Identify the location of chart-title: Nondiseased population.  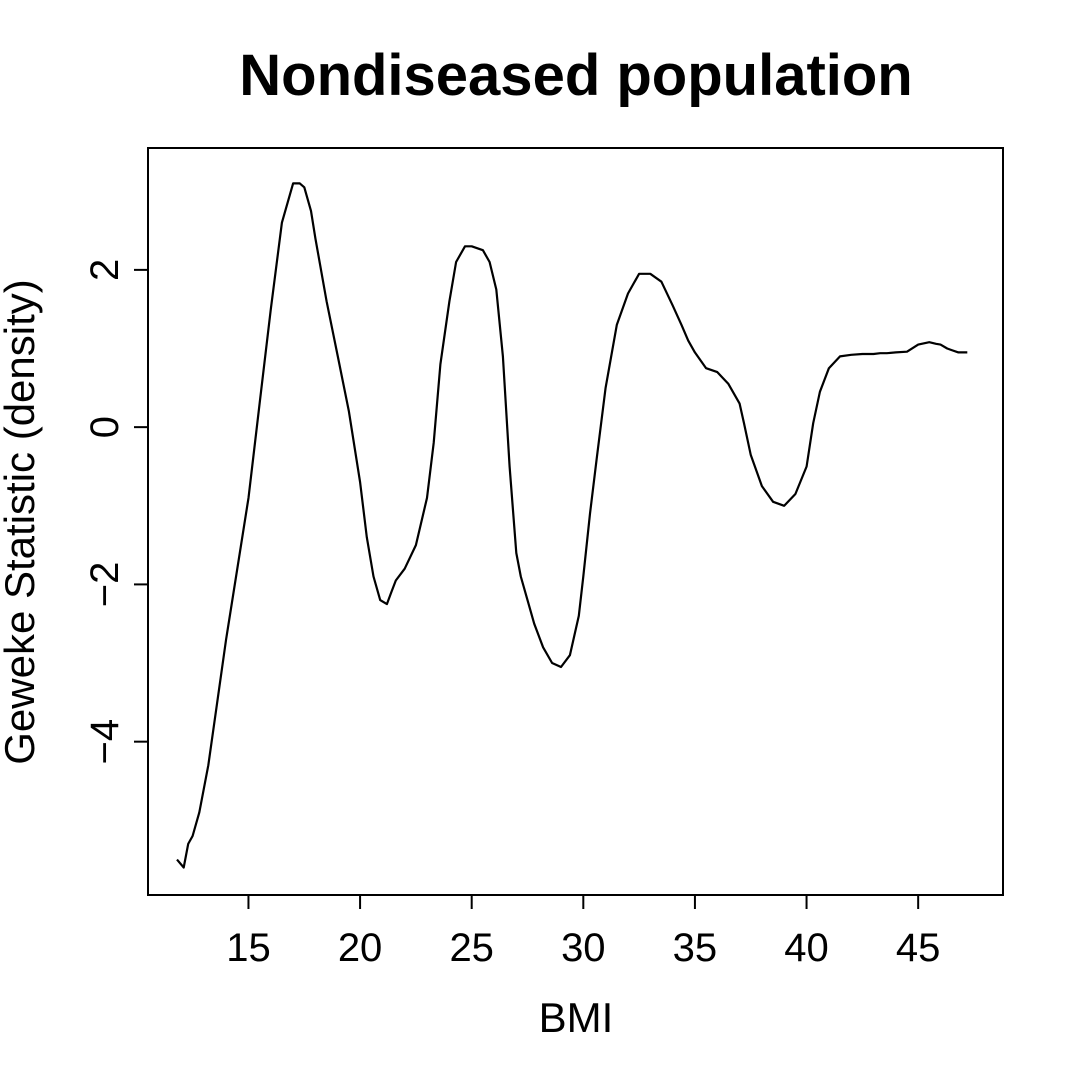
(576, 75).